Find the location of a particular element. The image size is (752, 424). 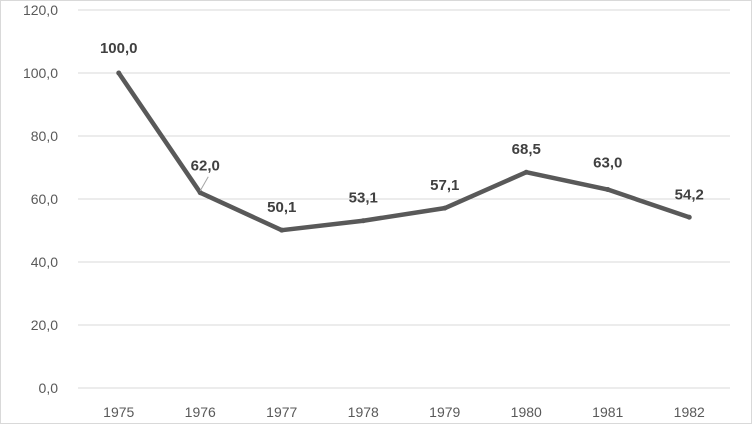

x-axis-tick-labels: 1975 1976 1977 1978 1979 1980 1981 1982 is located at coordinates (404, 412).